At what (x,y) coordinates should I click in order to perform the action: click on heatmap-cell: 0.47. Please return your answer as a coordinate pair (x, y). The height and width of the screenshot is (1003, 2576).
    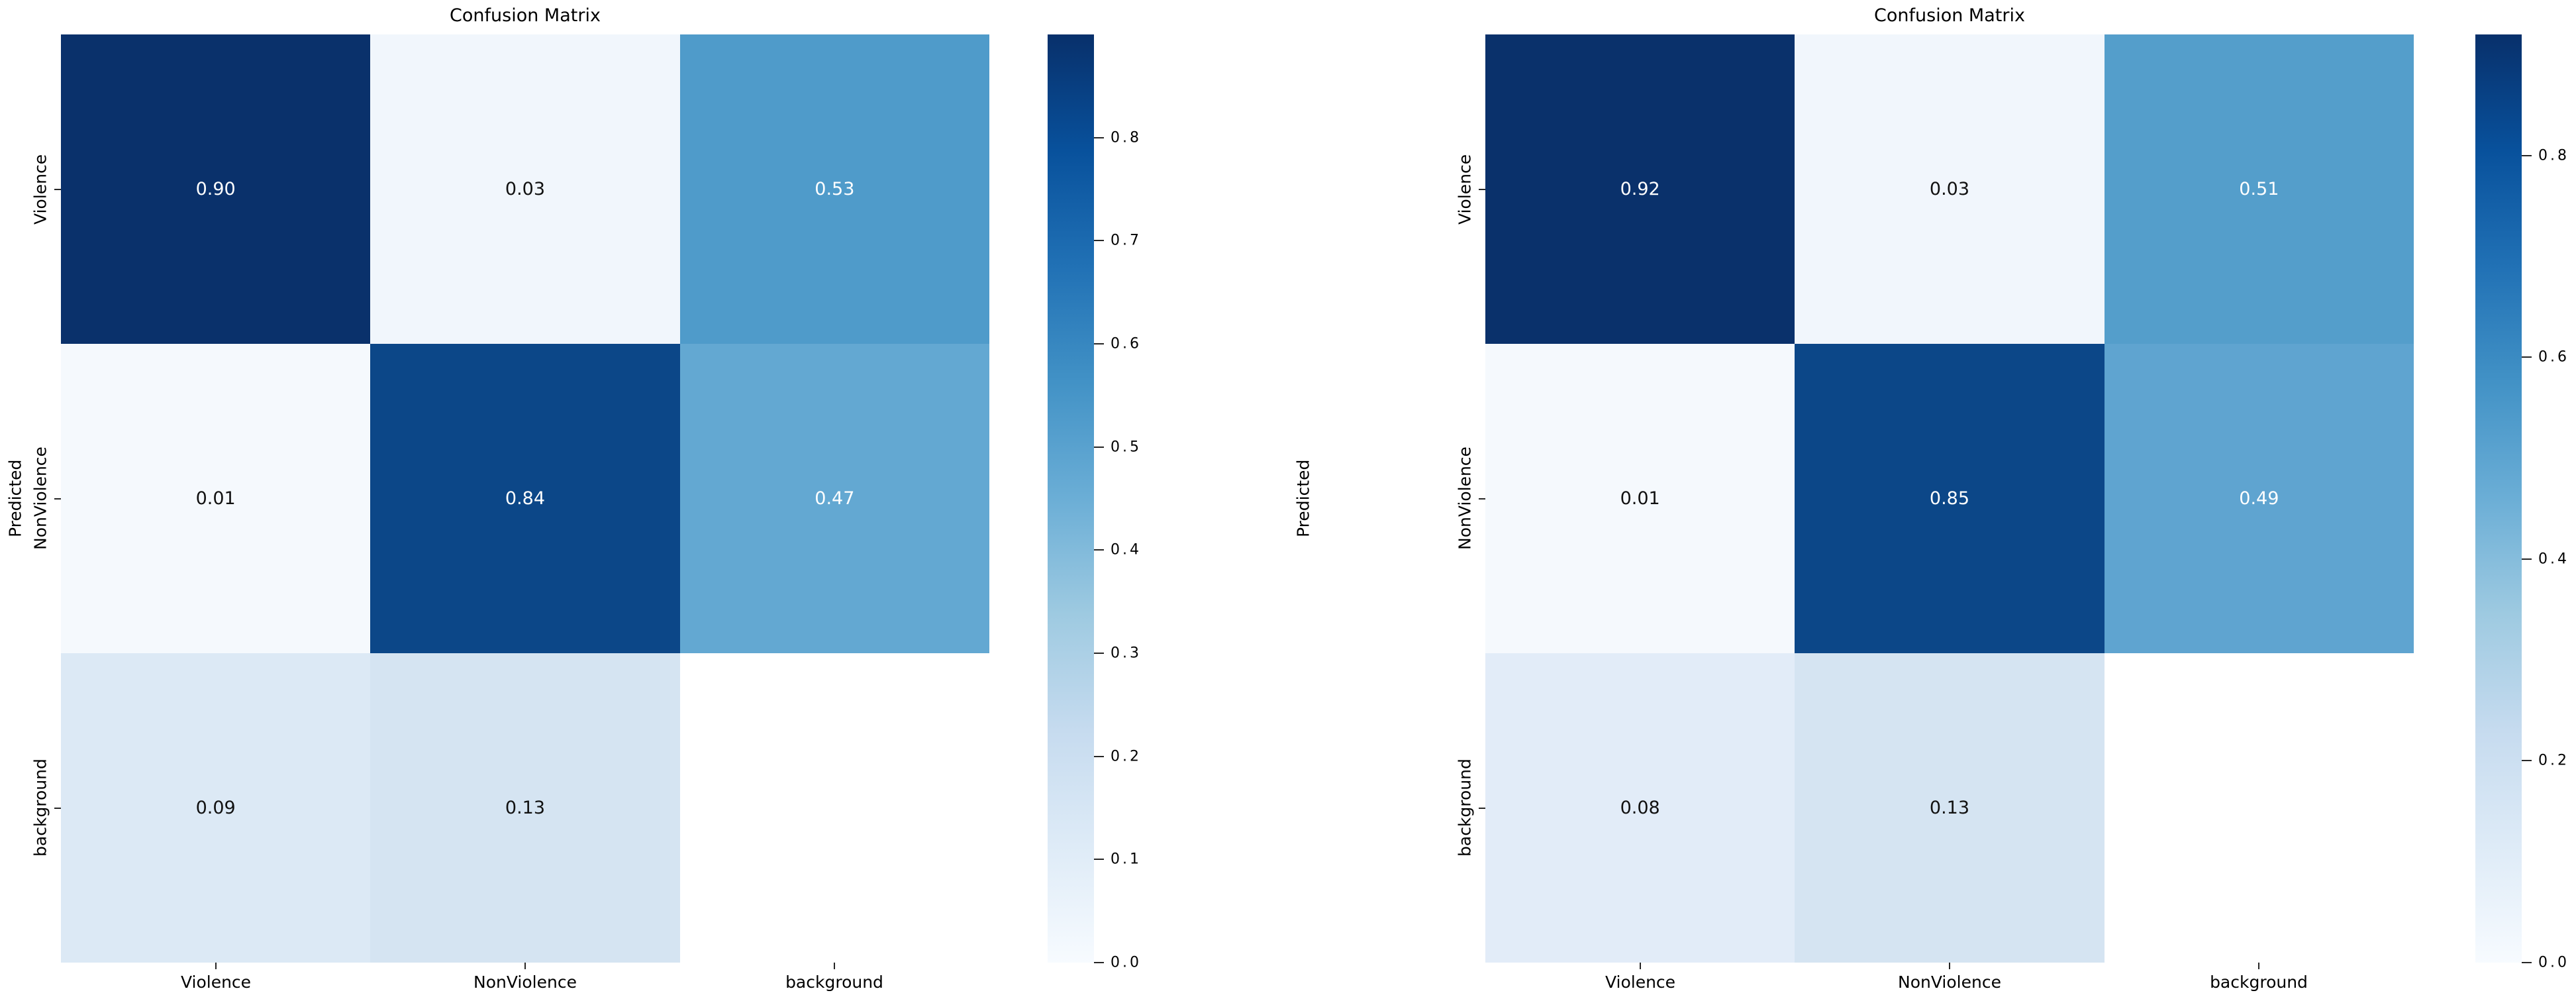
    Looking at the image, I should click on (834, 498).